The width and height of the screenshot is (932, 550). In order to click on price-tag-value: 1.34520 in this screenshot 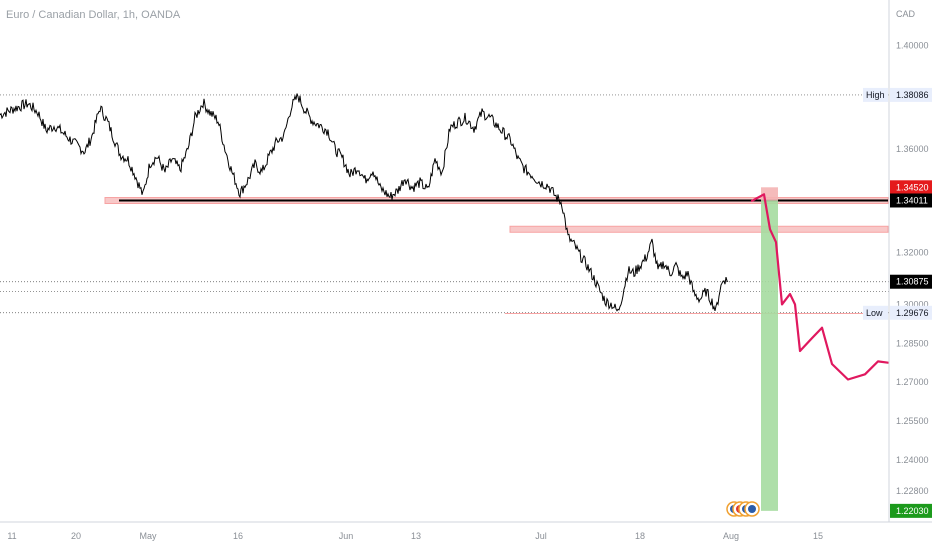, I will do `click(912, 187)`.